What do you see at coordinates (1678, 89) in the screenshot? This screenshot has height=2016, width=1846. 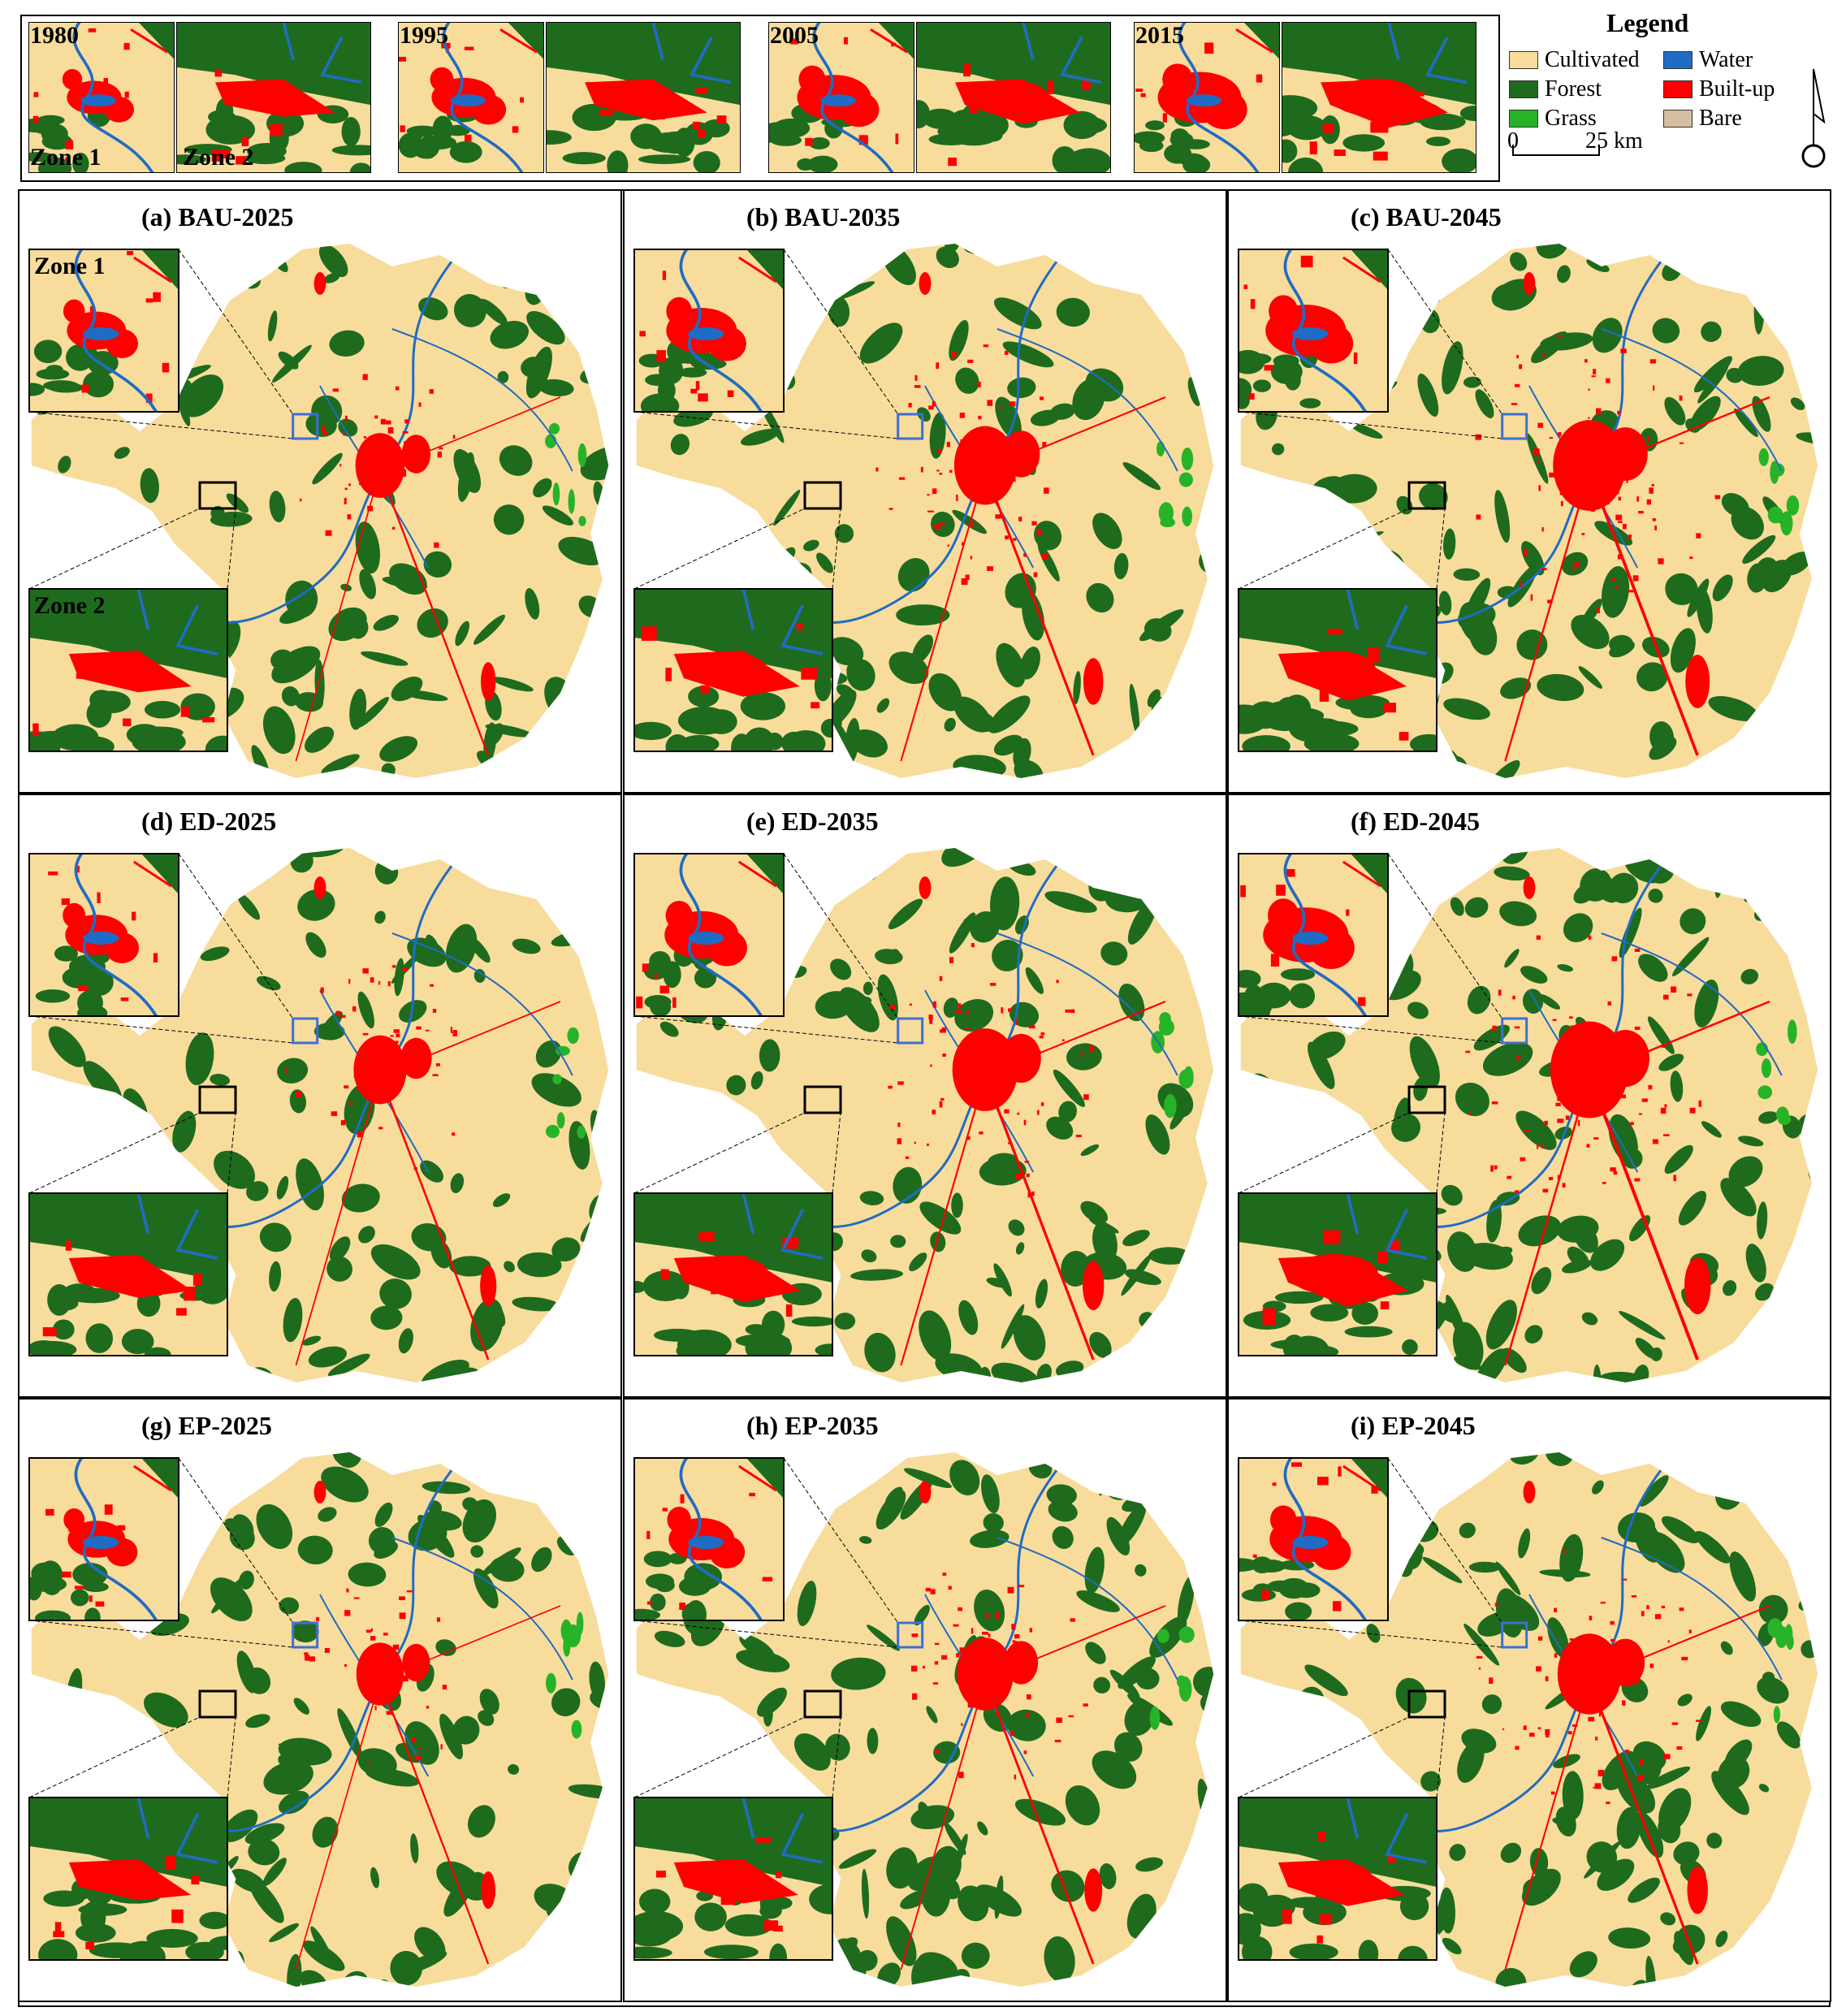 I see `legend-swatch-builtup` at bounding box center [1678, 89].